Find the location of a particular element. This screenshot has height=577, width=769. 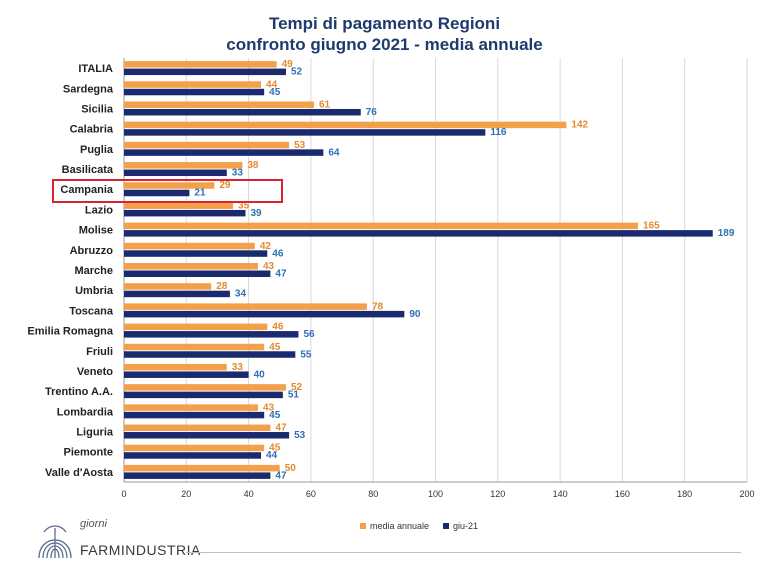

data-label: 64 is located at coordinates (334, 152).